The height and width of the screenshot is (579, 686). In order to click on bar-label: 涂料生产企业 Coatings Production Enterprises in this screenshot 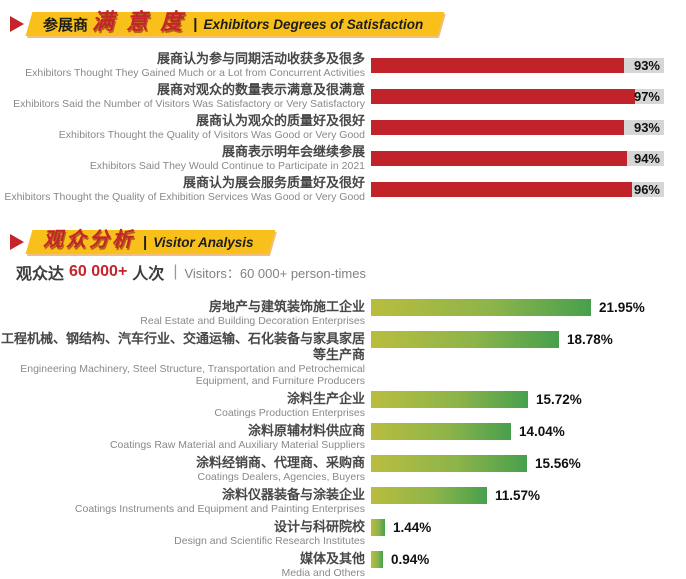, I will do `click(182, 405)`.